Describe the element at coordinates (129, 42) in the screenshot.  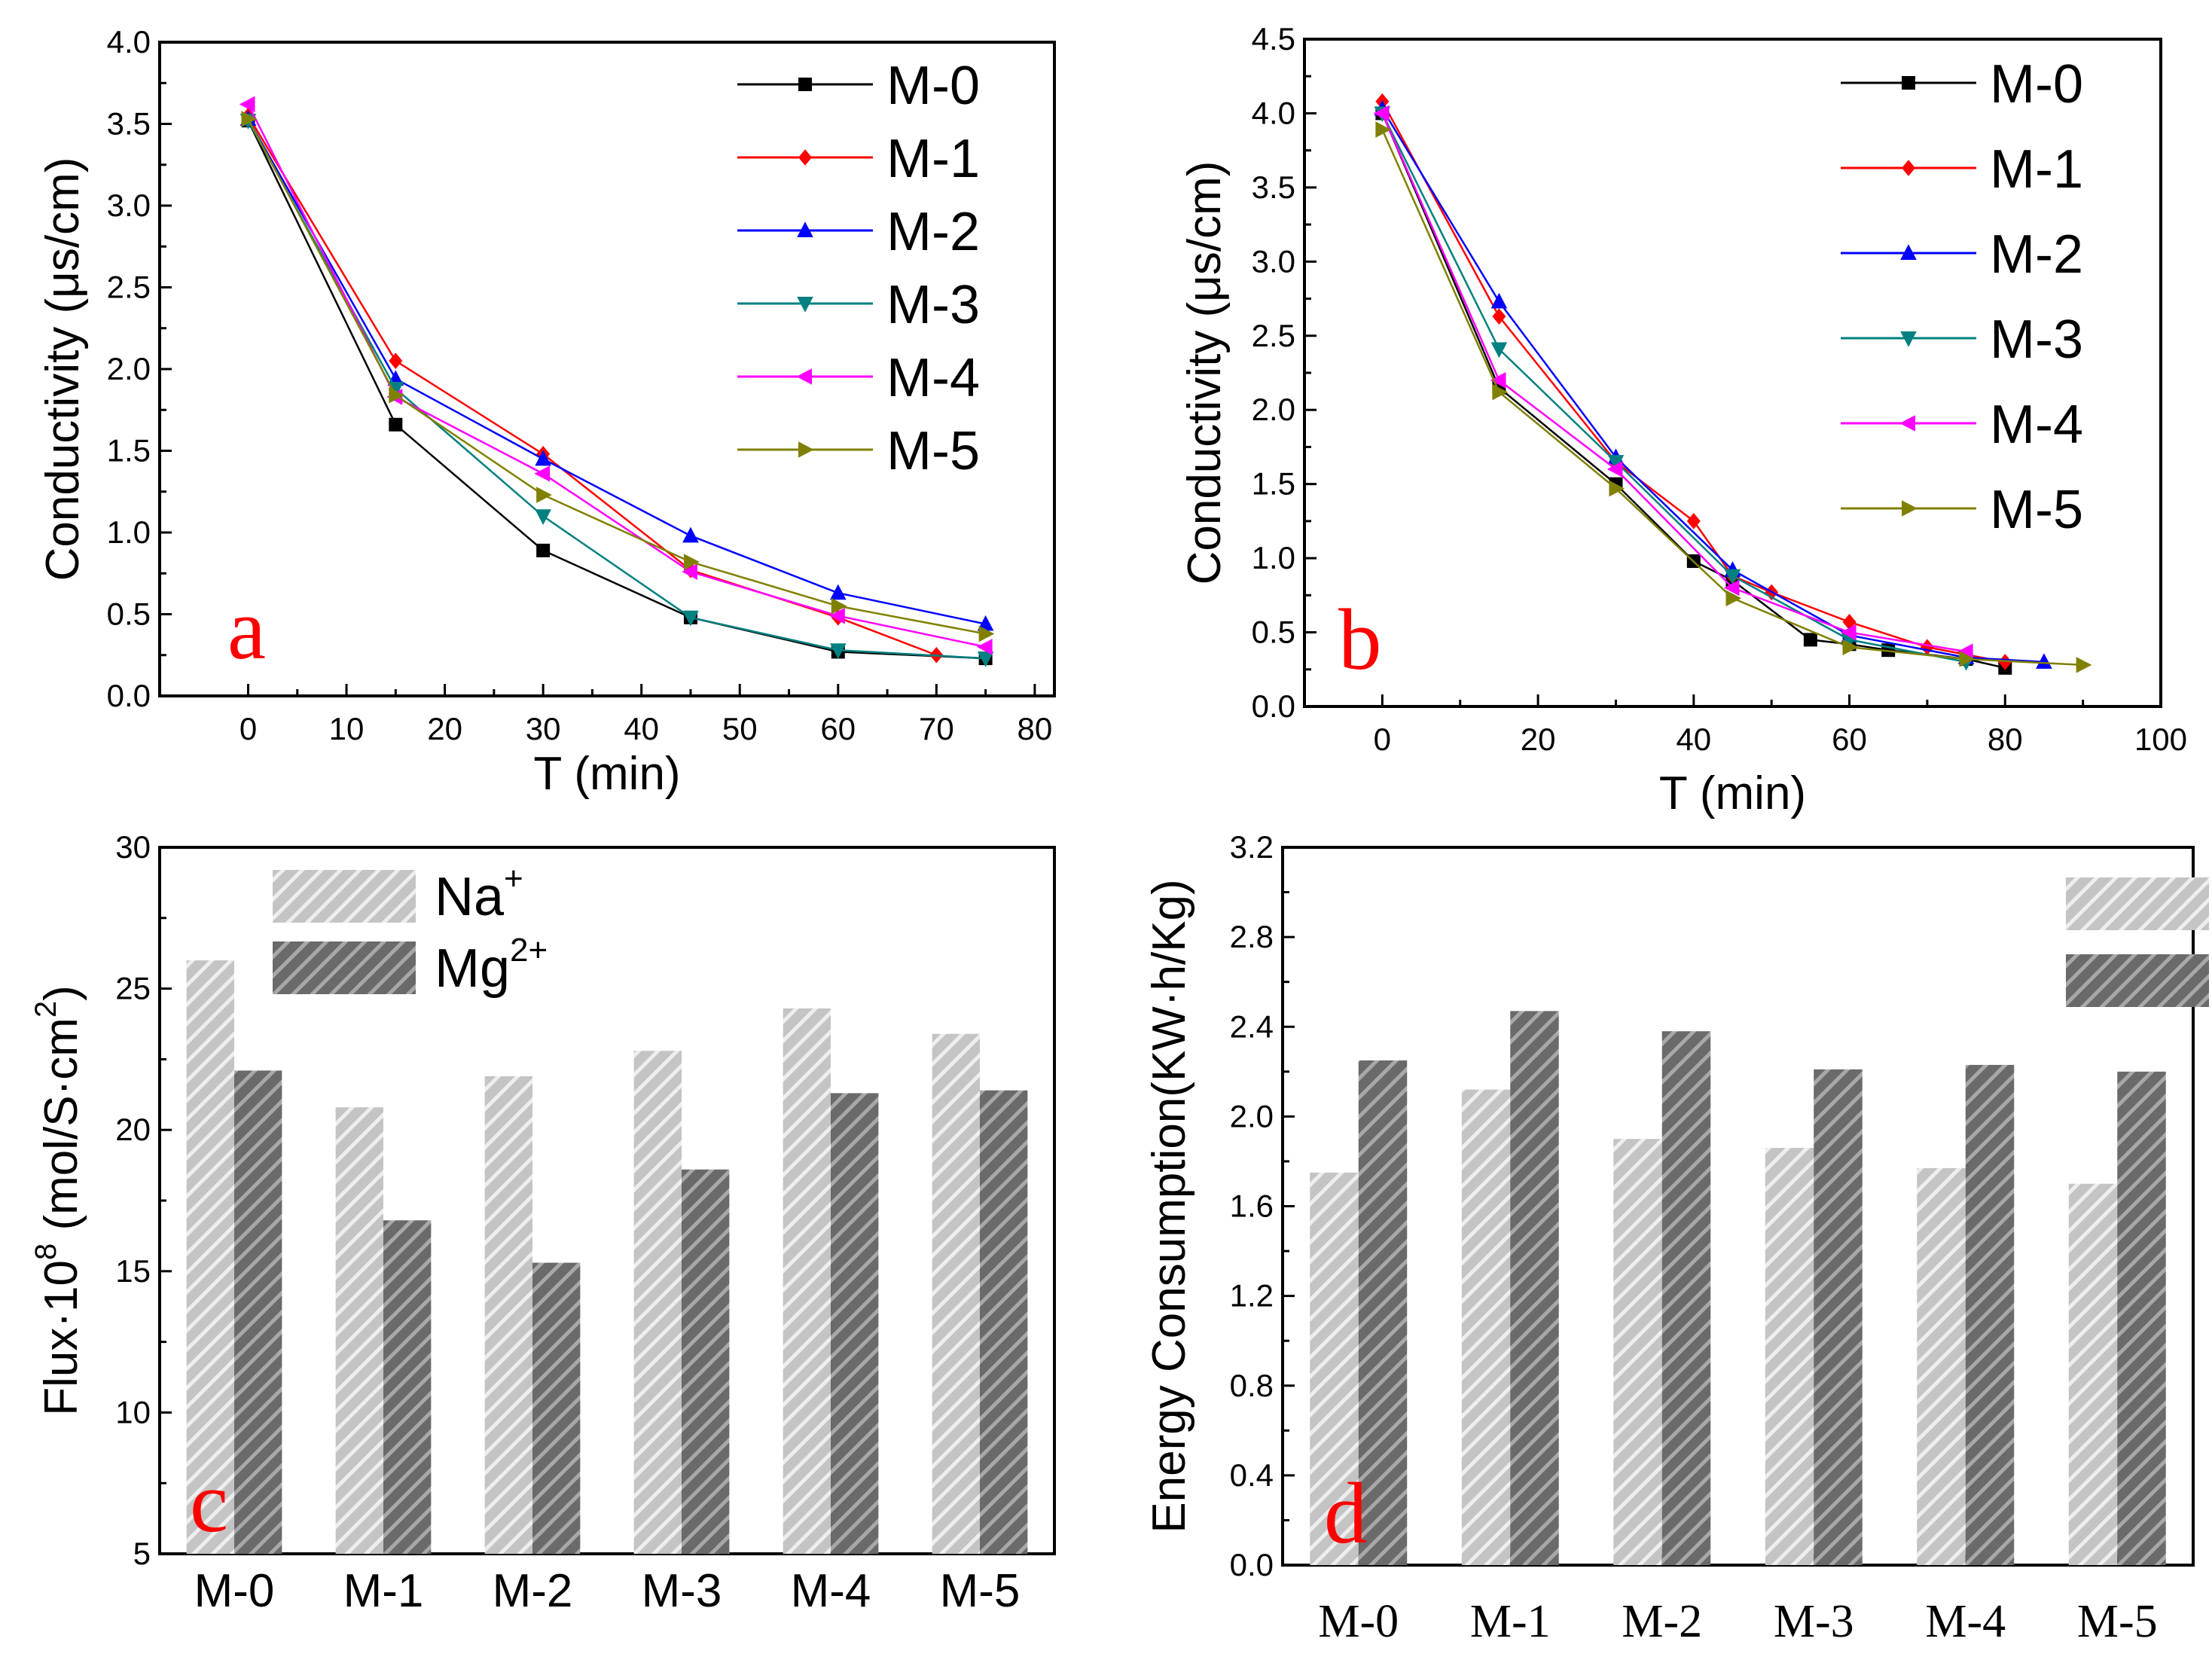
I see `y-tick-label: 4.0` at that location.